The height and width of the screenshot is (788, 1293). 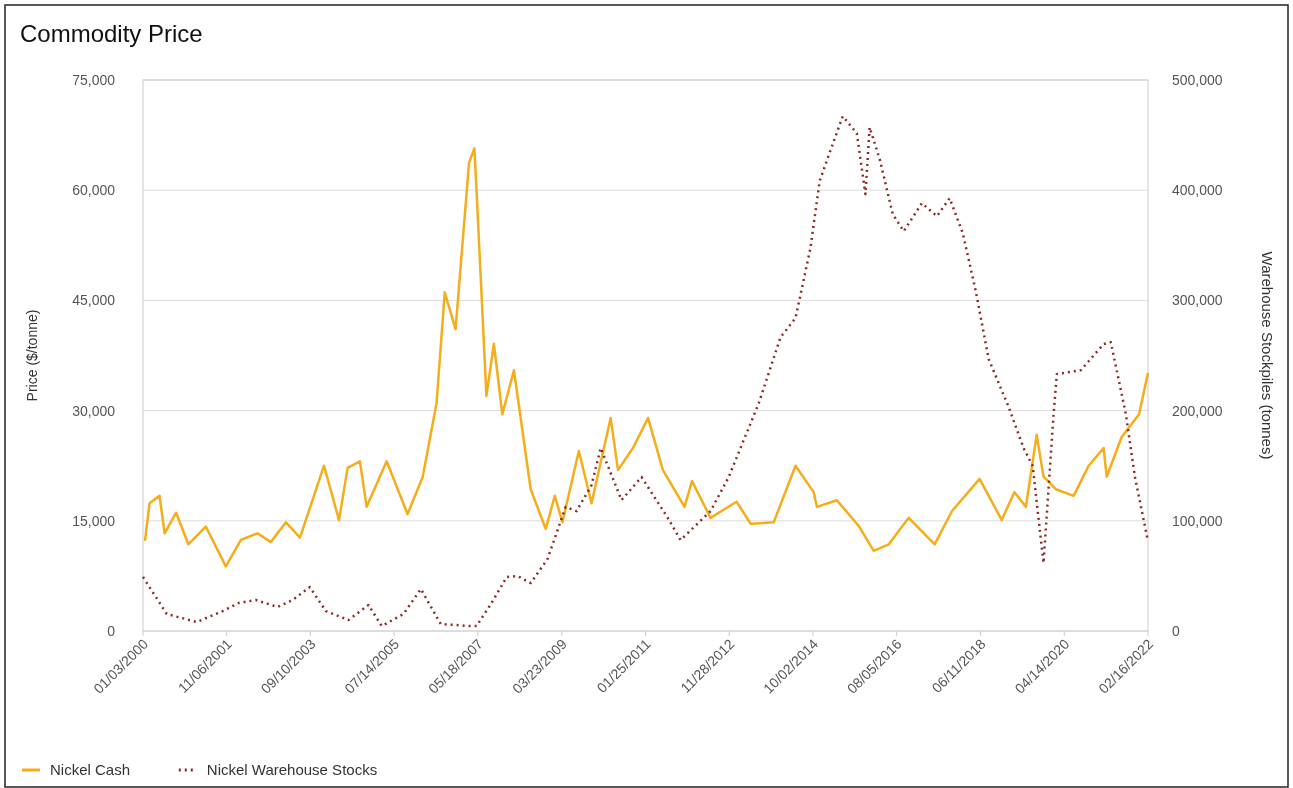 I want to click on y-tick-label: 30,000, so click(x=94, y=410).